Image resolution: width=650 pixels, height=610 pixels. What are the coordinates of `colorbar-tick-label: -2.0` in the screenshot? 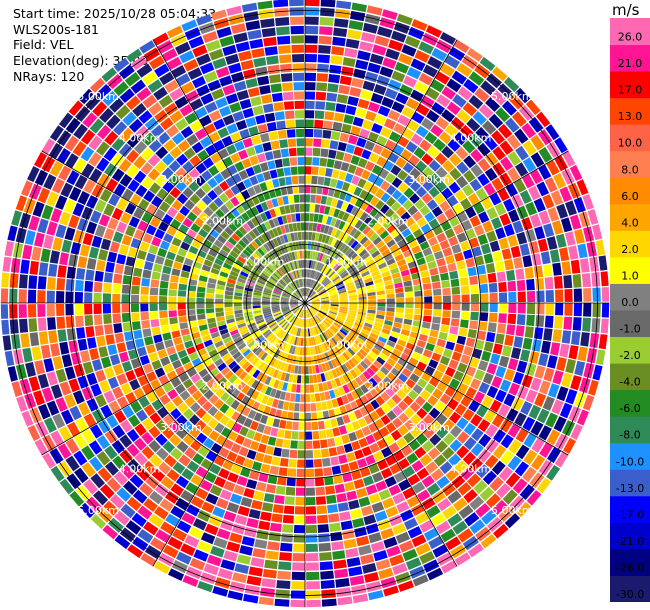 It's located at (629, 355).